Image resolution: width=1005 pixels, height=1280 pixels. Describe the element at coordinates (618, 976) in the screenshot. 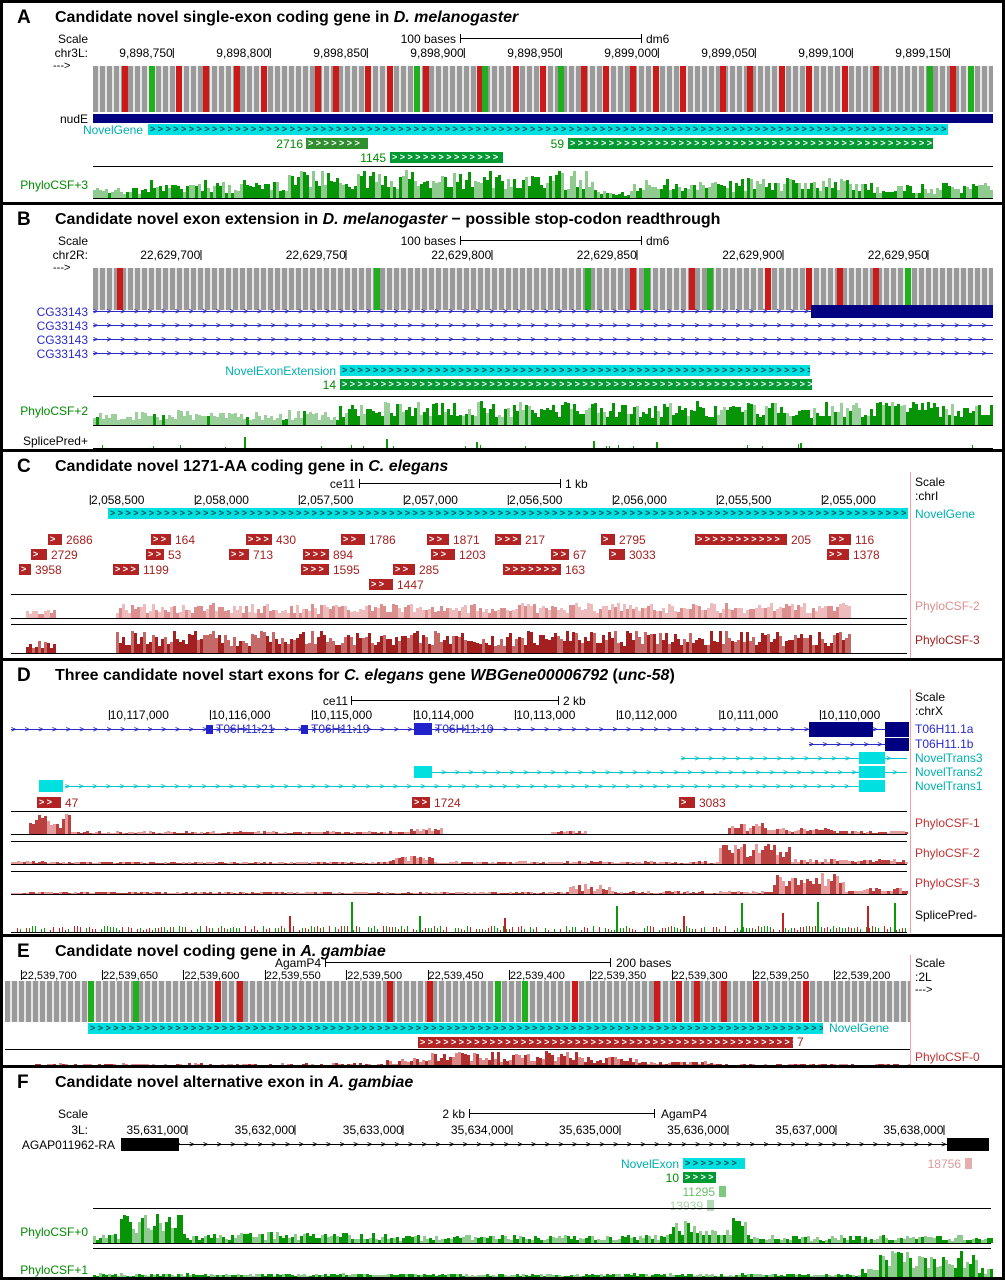

I see `coordinate-tick: 22,539,350` at that location.